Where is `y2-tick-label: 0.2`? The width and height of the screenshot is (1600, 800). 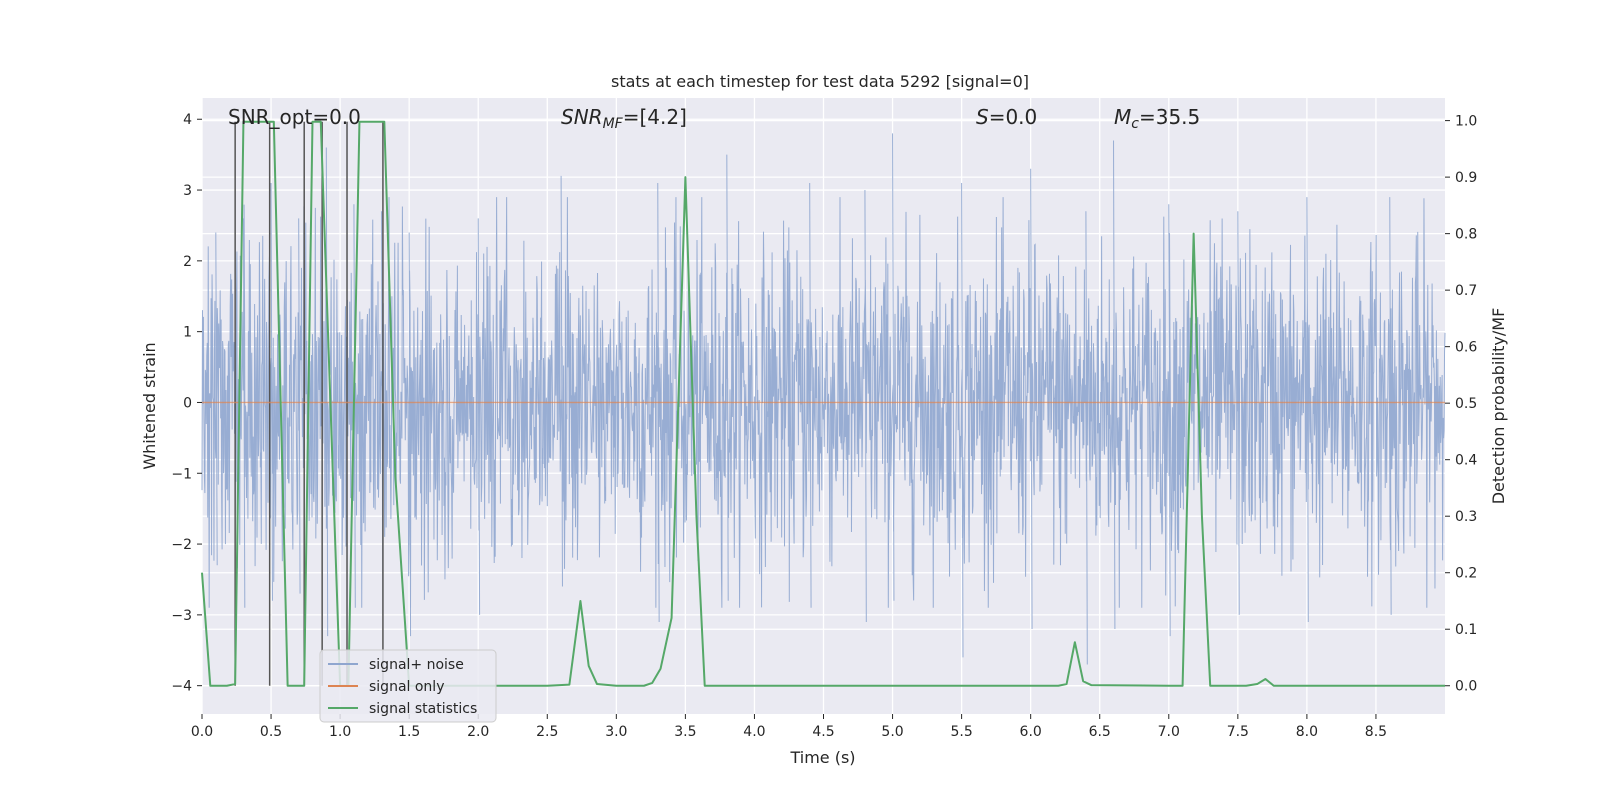
y2-tick-label: 0.2 is located at coordinates (1466, 574).